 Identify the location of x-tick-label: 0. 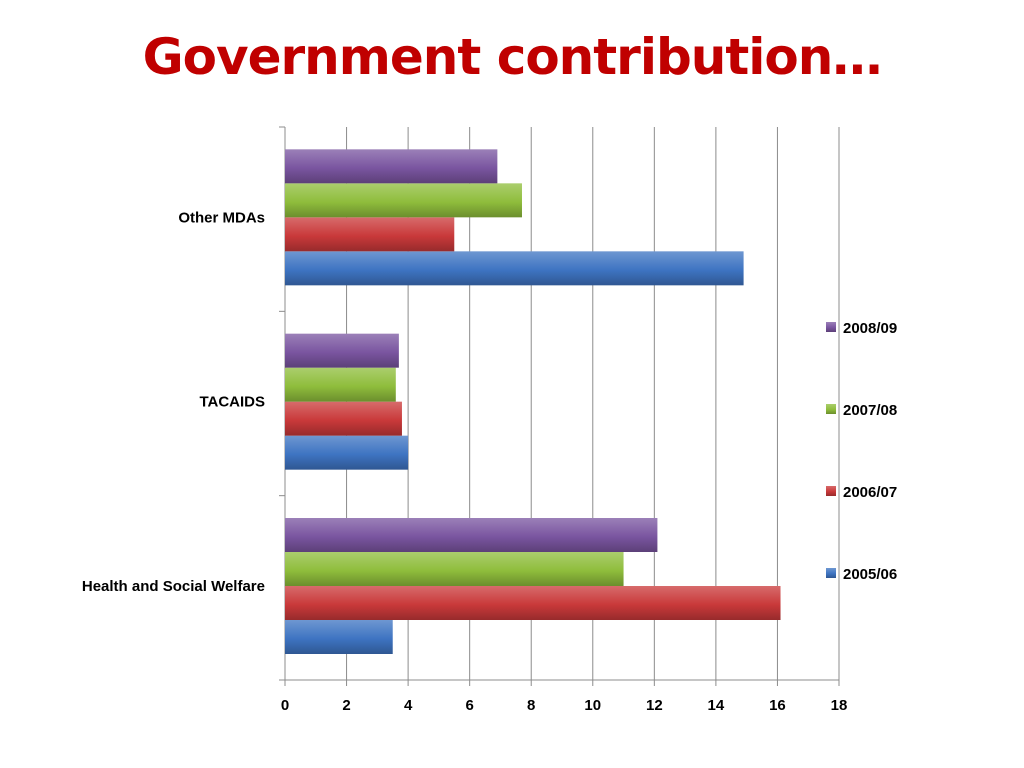
(285, 705).